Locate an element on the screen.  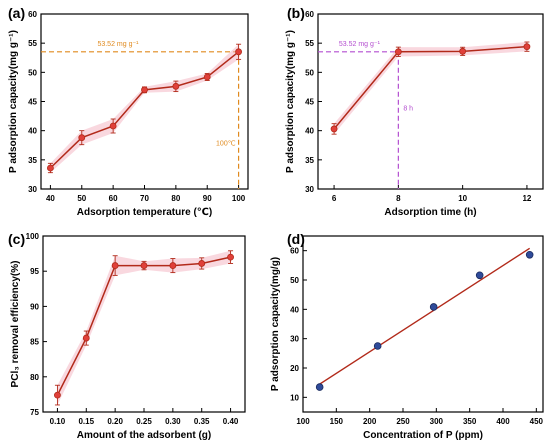
y-tick-label: 75 is located at coordinates (34, 412).